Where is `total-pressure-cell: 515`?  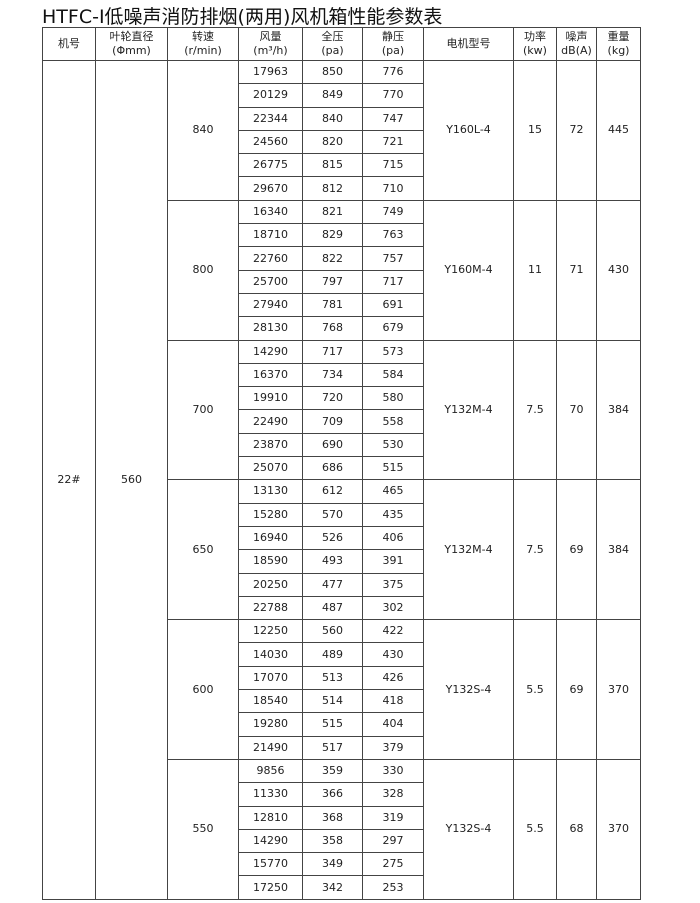 total-pressure-cell: 515 is located at coordinates (332, 724).